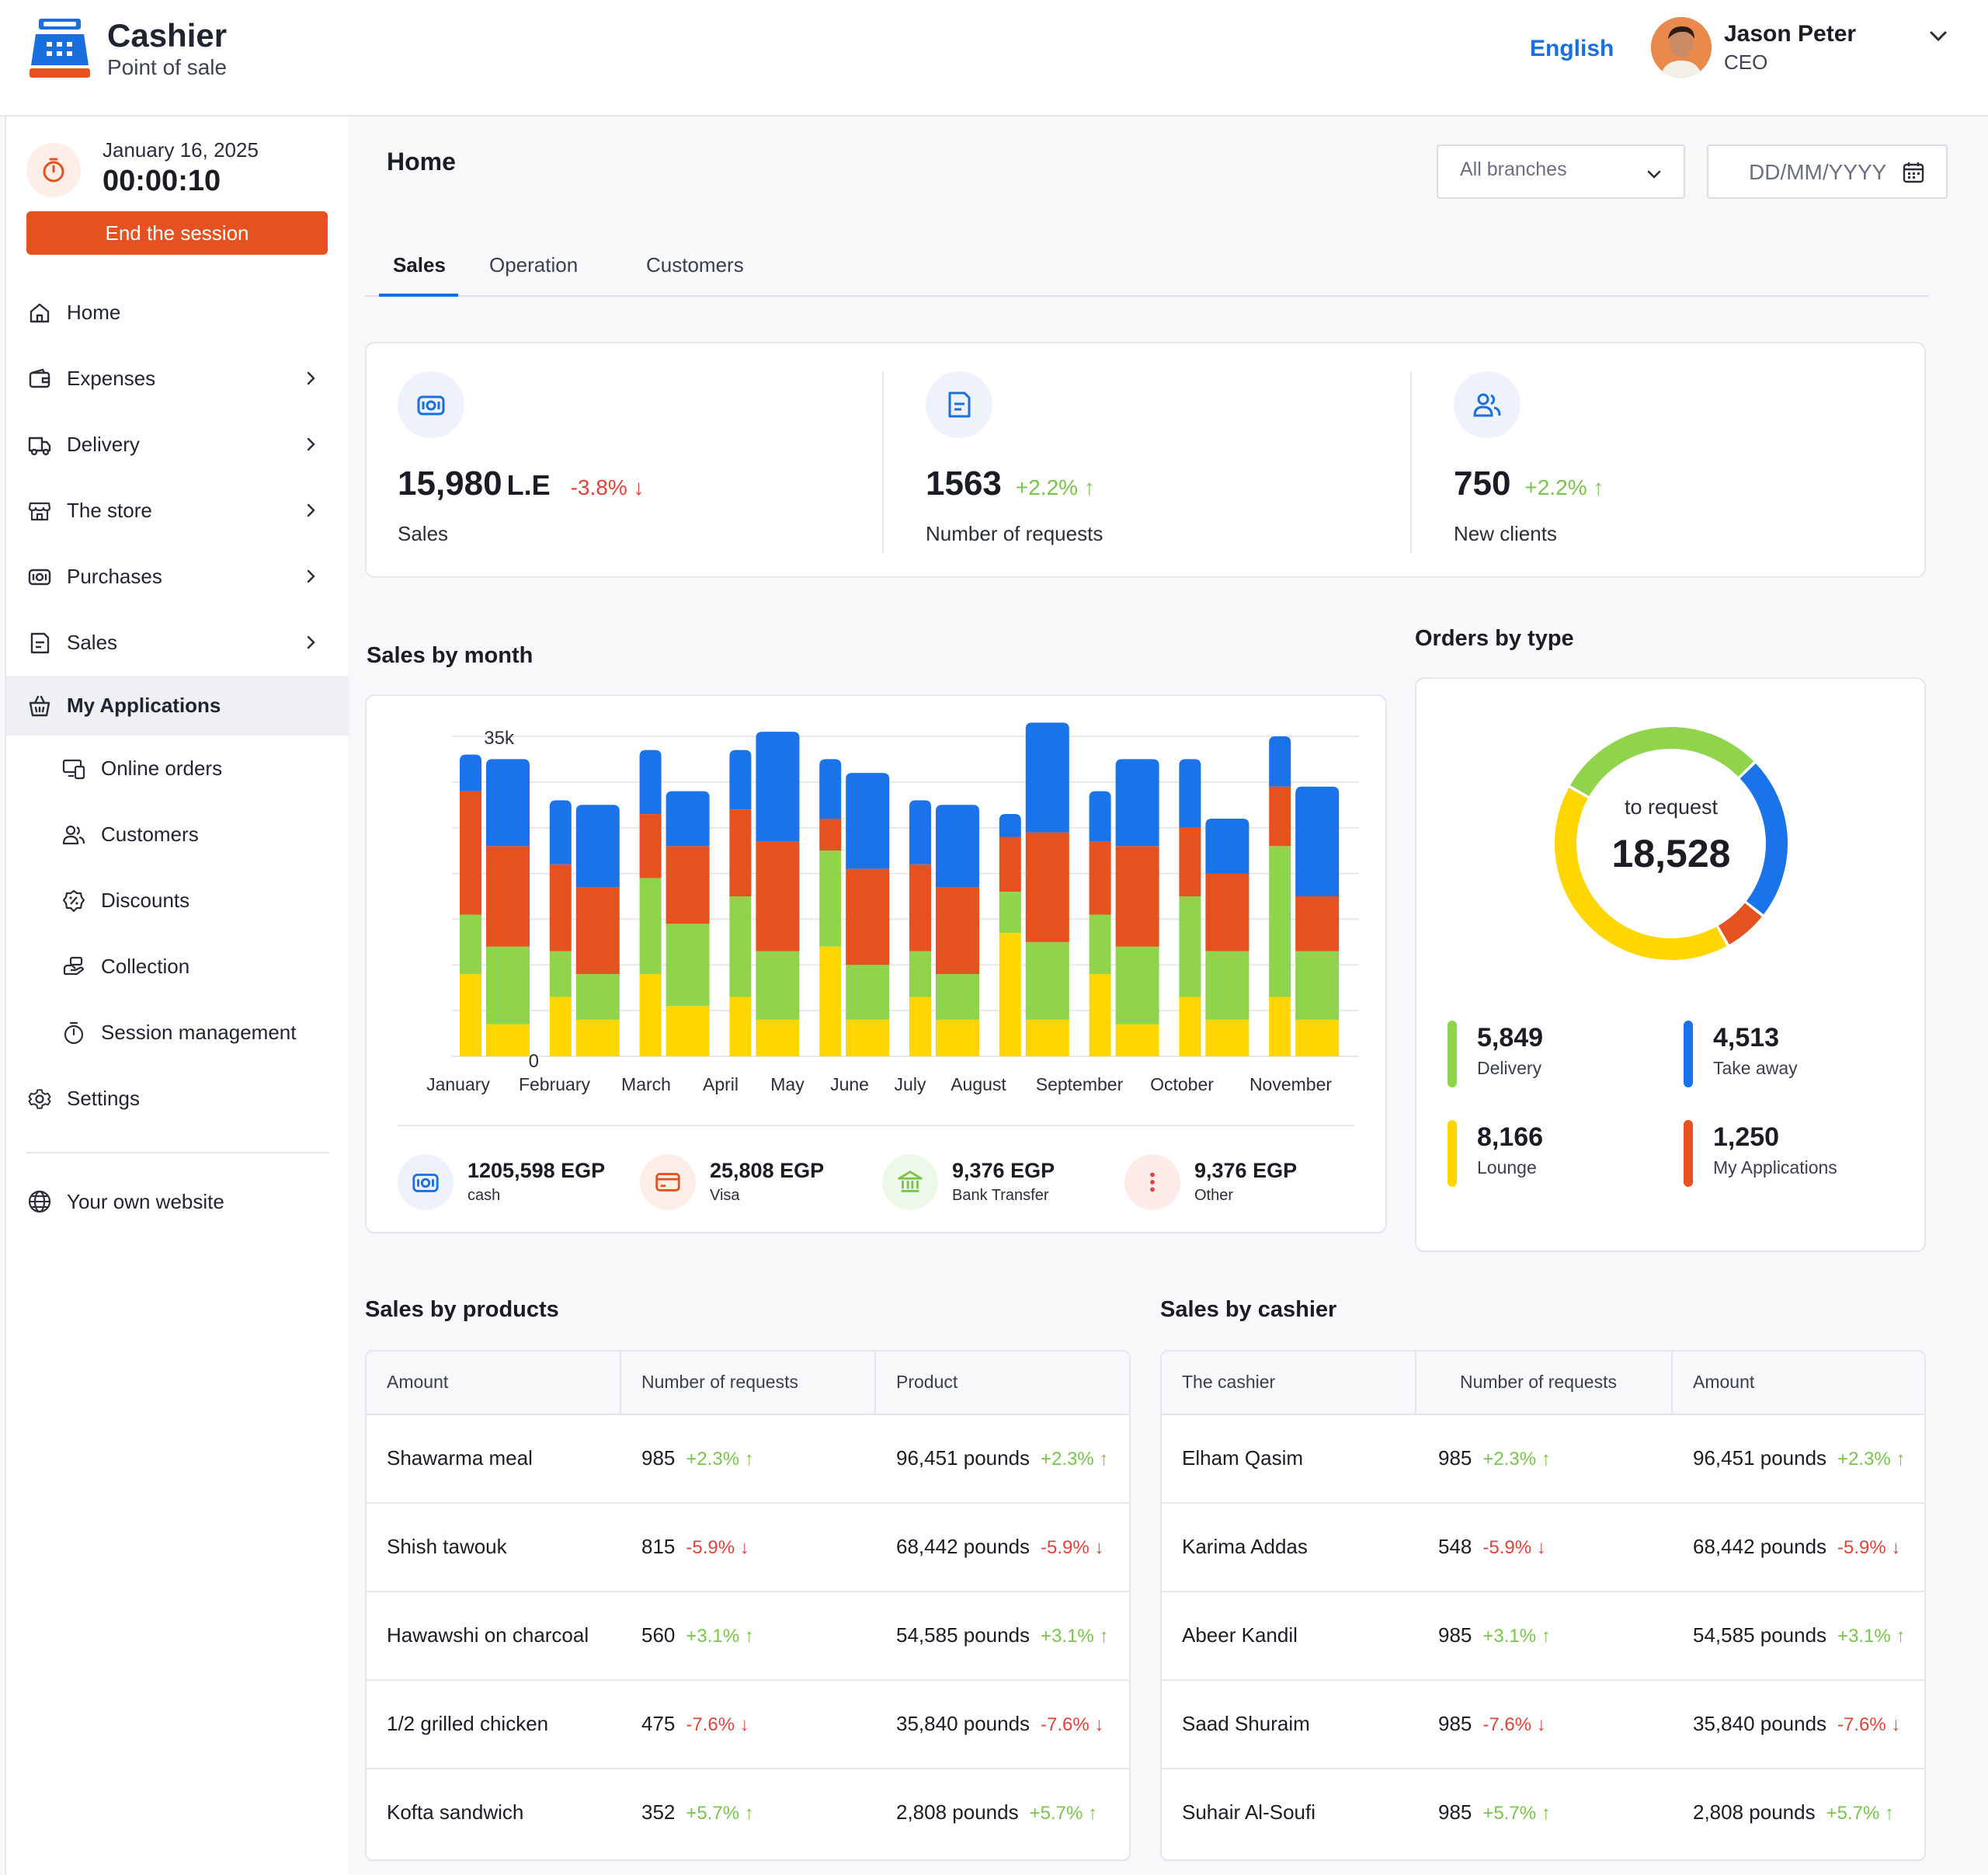  I want to click on sidebar-item-settings: Settings, so click(178, 1099).